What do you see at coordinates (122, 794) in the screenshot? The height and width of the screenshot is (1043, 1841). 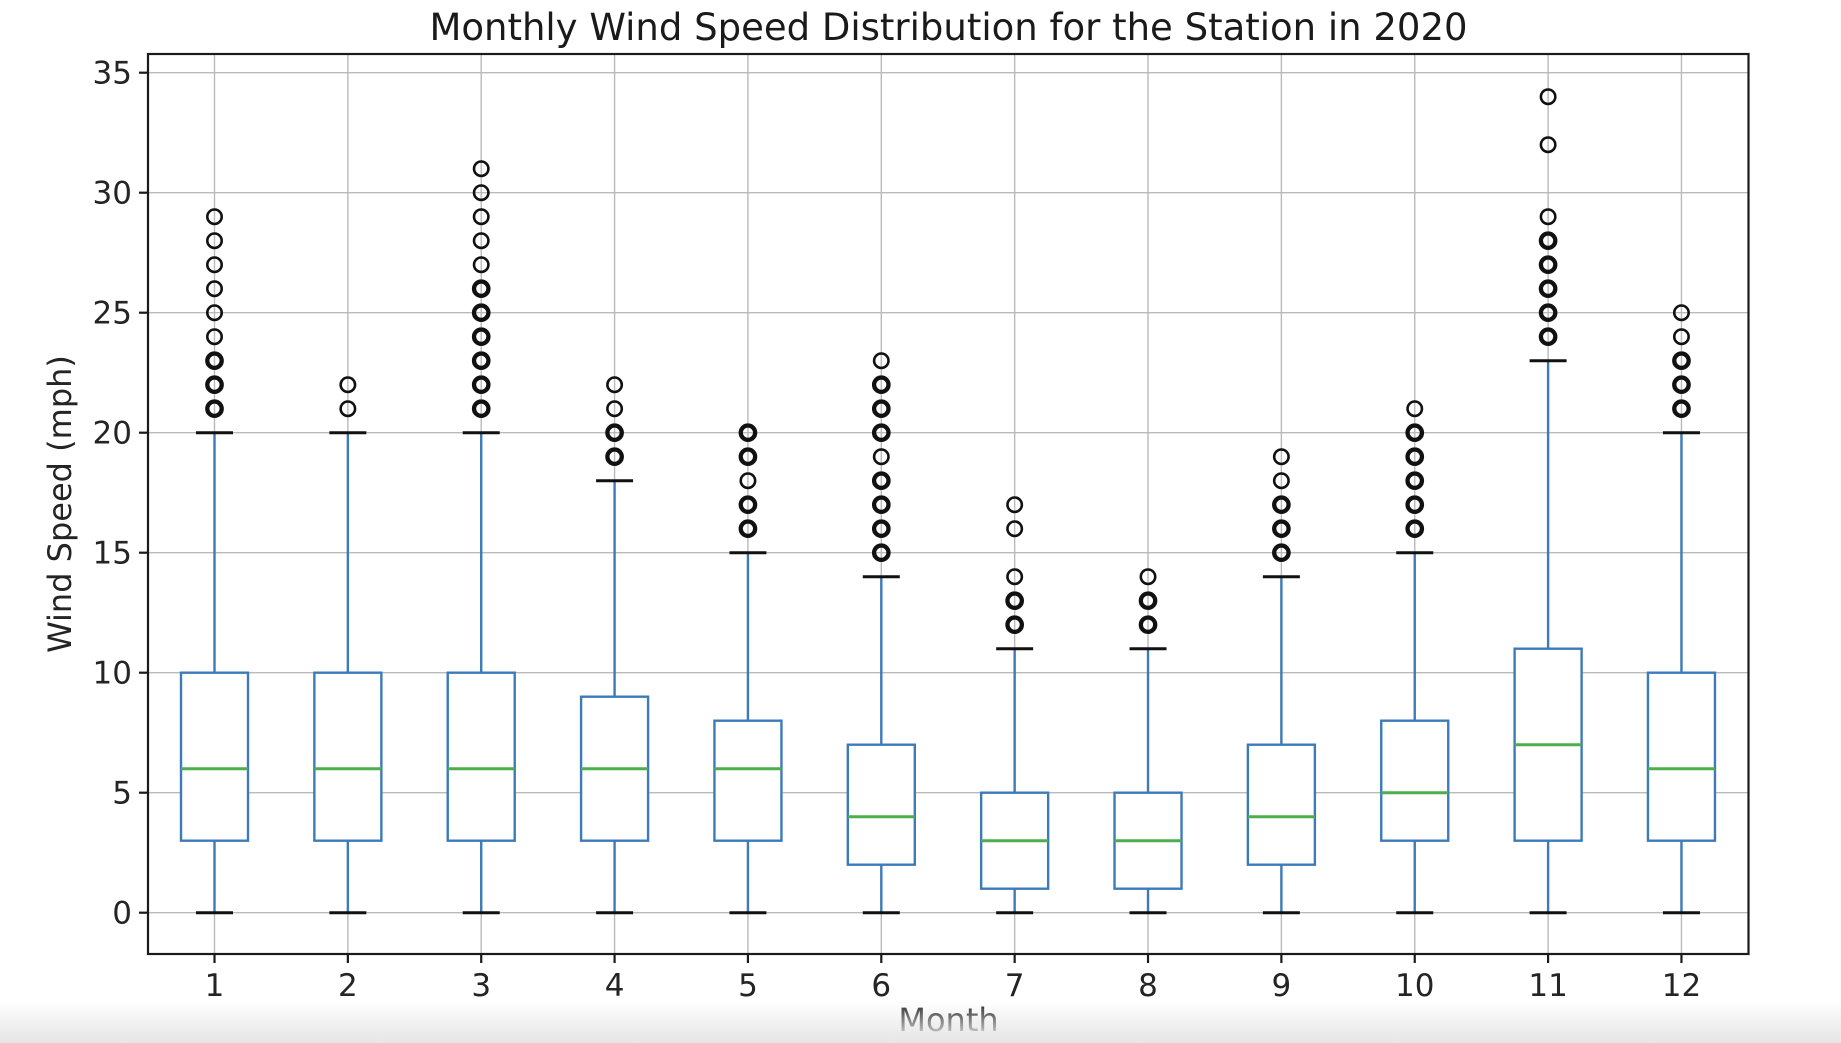 I see `y-tick-label-5: 5` at bounding box center [122, 794].